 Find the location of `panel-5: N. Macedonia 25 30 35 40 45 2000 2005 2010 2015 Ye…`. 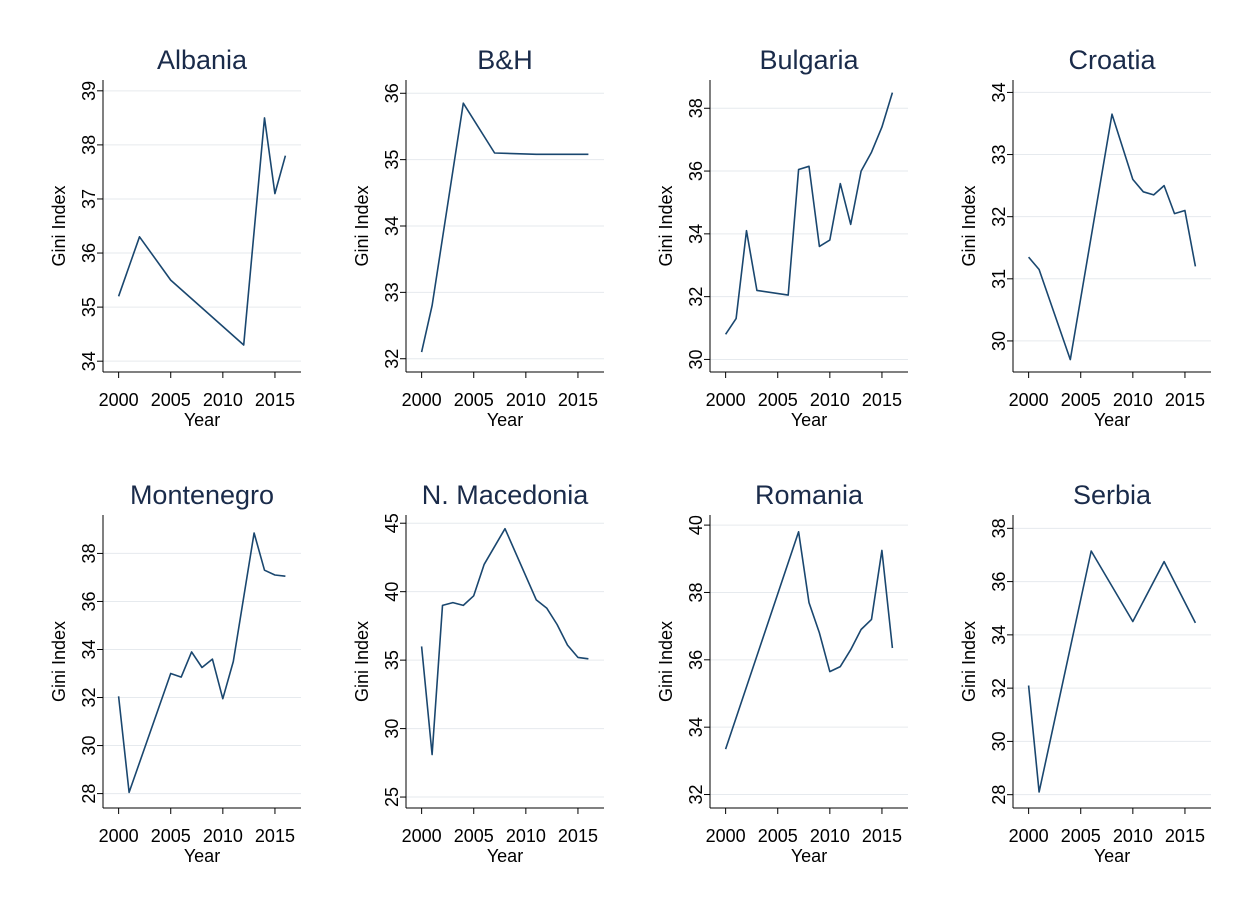

panel-5: N. Macedonia 25 30 35 40 45 2000 2005 2010 2015 Ye… is located at coordinates (478, 673).